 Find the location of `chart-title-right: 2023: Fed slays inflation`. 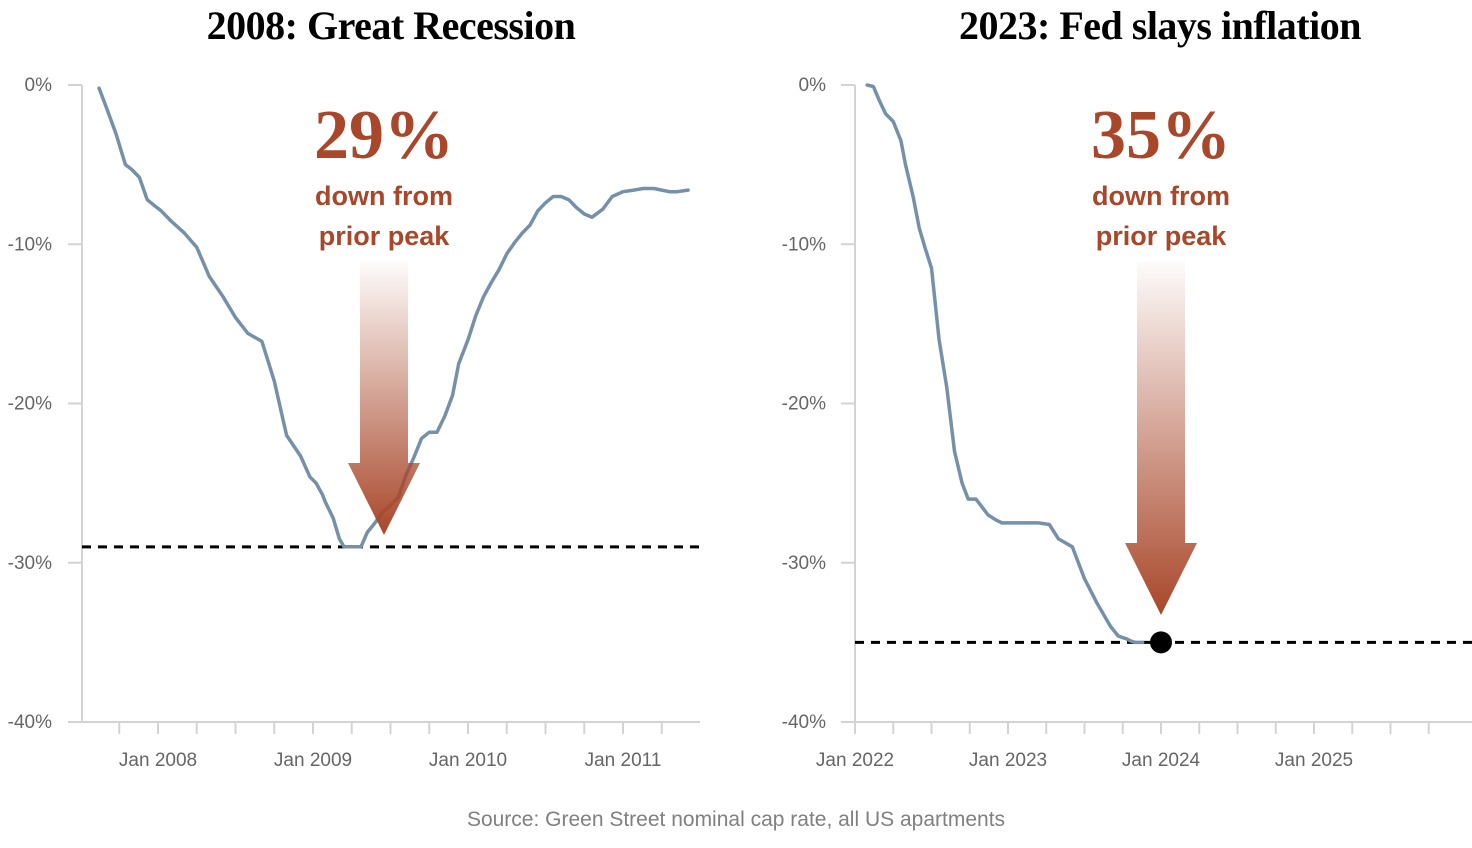

chart-title-right: 2023: Fed slays inflation is located at coordinates (1160, 25).